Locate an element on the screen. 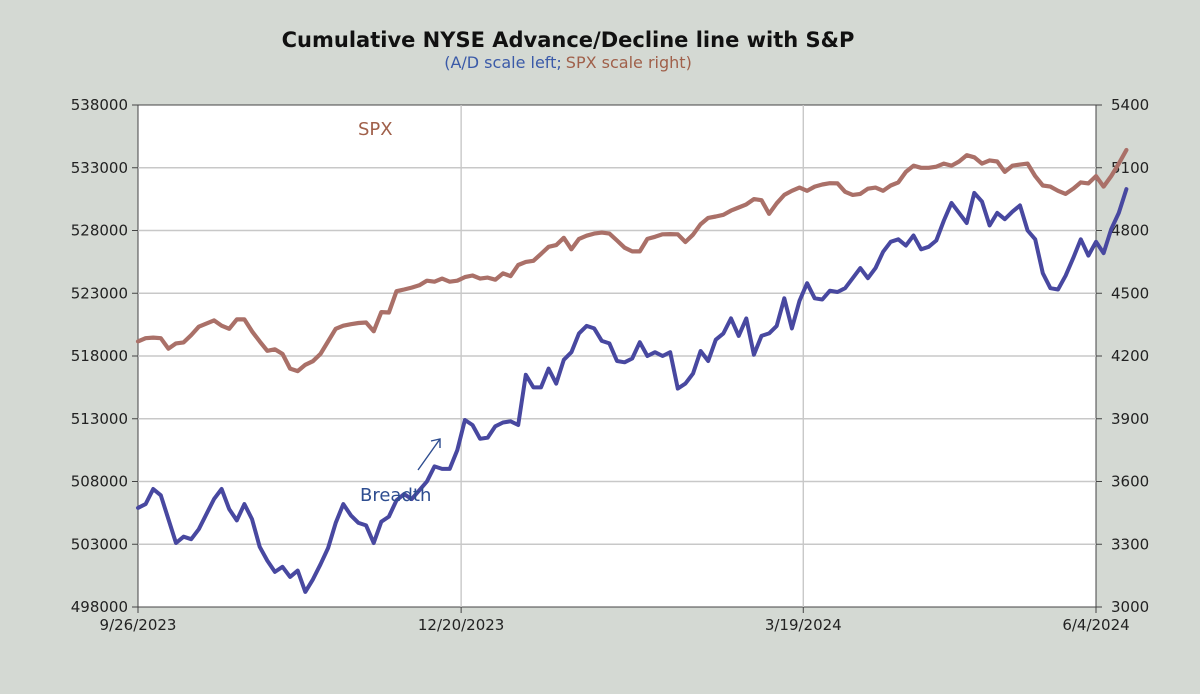 This screenshot has width=1200, height=694. subtitle-open-paren: ( is located at coordinates (447, 62).